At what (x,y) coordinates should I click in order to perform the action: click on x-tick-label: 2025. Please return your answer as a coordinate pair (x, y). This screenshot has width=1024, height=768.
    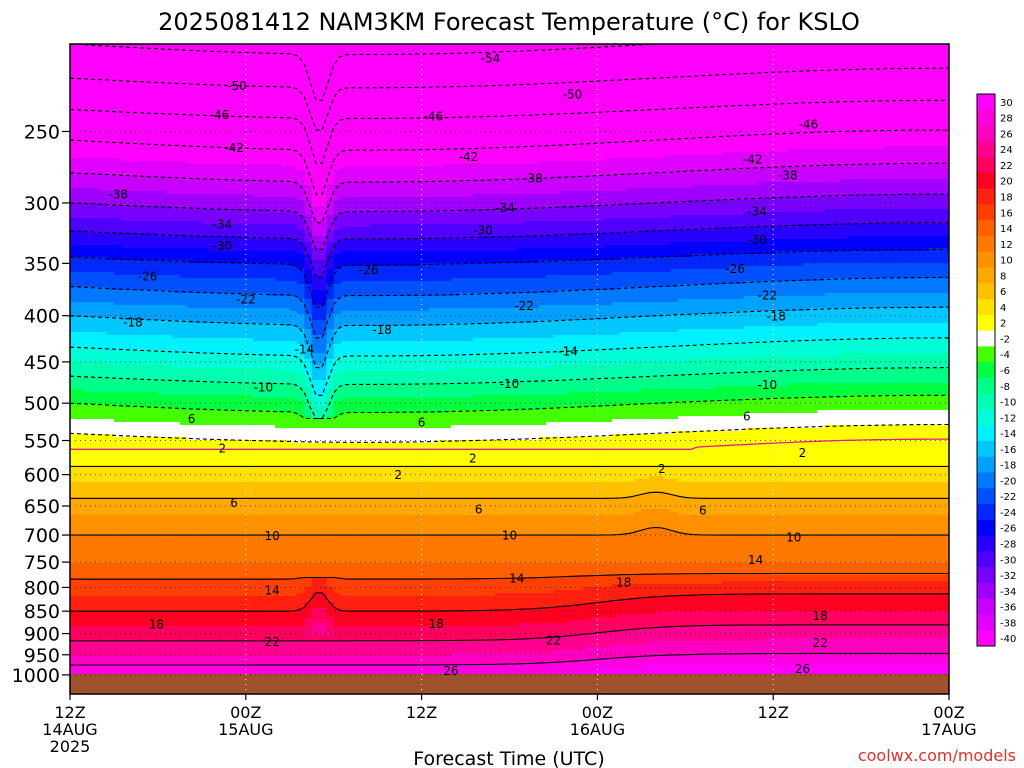
    Looking at the image, I should click on (70, 746).